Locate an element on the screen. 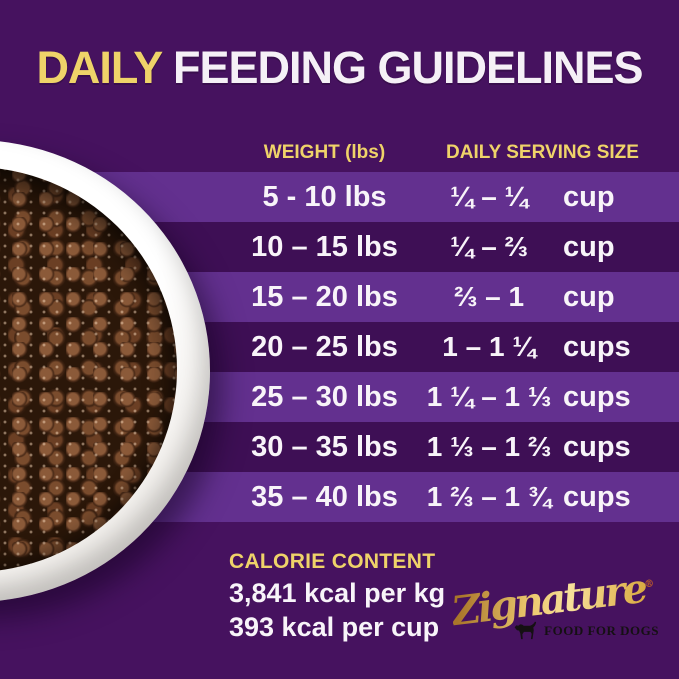 This screenshot has width=679, height=679. page-title-rest: FEEDING GUIDELINES is located at coordinates (402, 67).